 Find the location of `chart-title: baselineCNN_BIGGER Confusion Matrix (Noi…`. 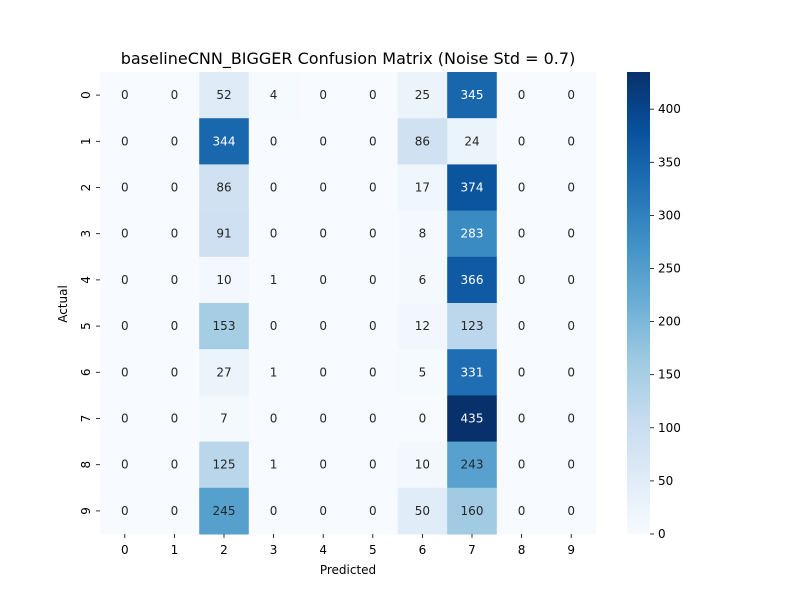

chart-title: baselineCNN_BIGGER Confusion Matrix (Noi… is located at coordinates (348, 59).